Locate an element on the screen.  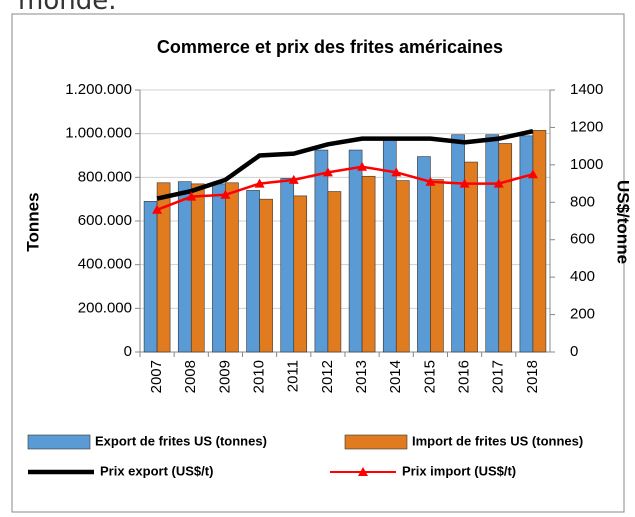
x-tick-label: 2016 is located at coordinates (464, 376).